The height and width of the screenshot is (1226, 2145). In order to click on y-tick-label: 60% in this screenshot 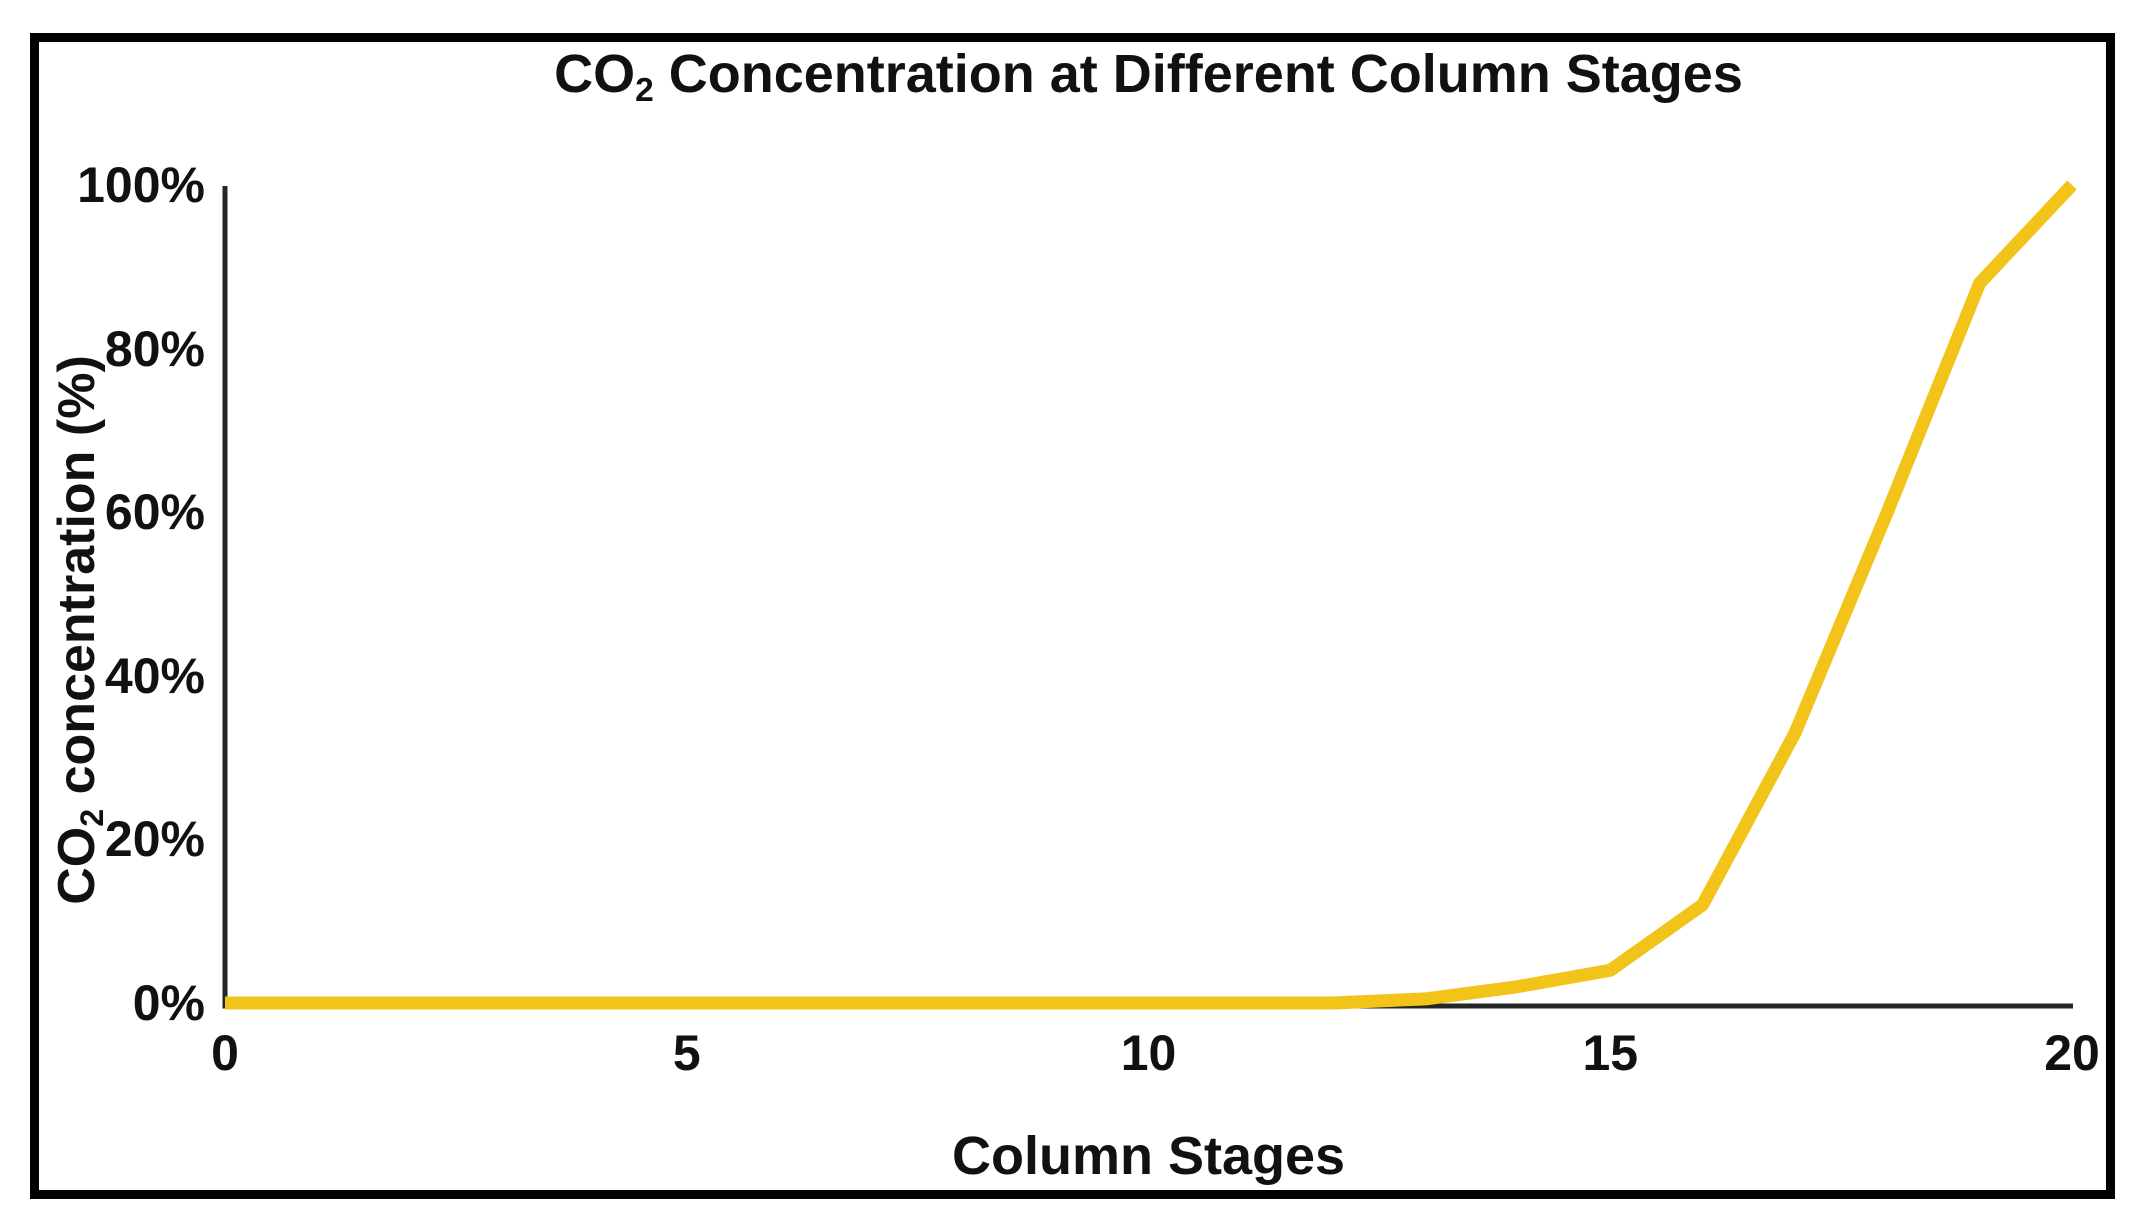, I will do `click(154, 512)`.